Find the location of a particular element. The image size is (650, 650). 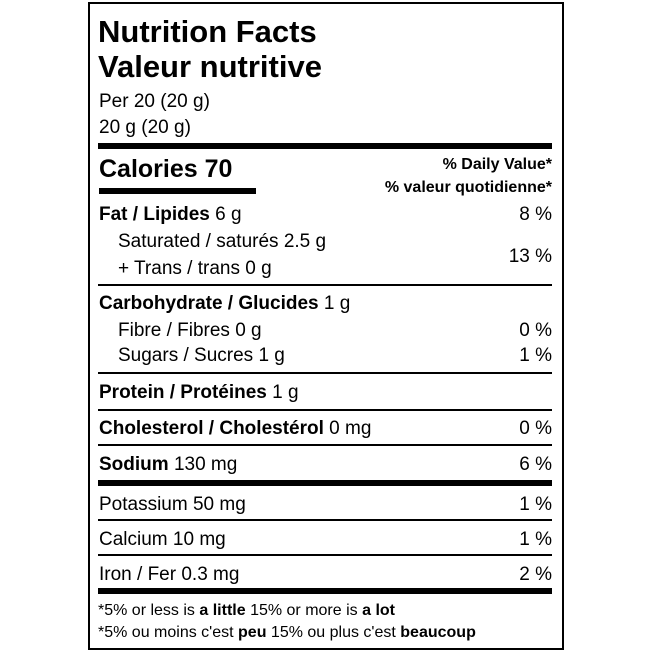

potassium-row: Potassium 50 mg is located at coordinates (172, 504).